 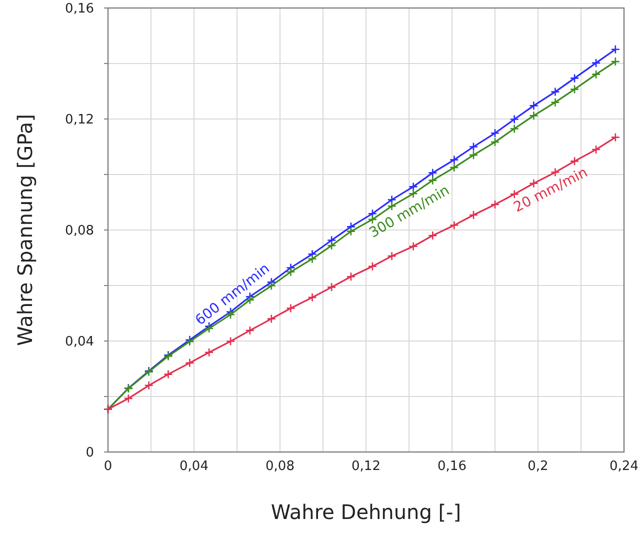 I want to click on x-tick-label: 0,12, so click(x=366, y=466).